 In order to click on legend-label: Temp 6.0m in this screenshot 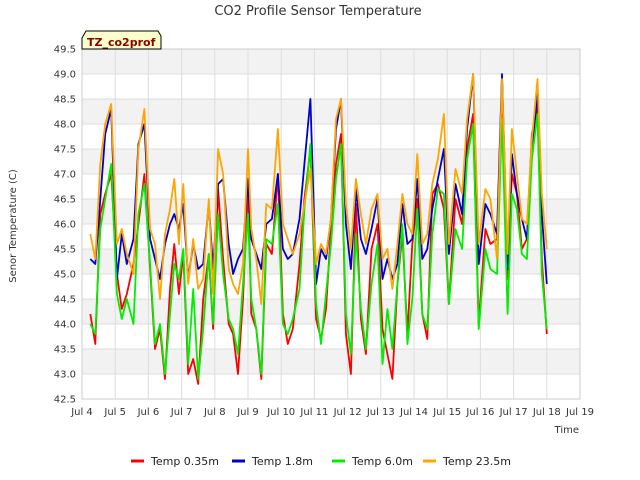, I will do `click(382, 461)`.